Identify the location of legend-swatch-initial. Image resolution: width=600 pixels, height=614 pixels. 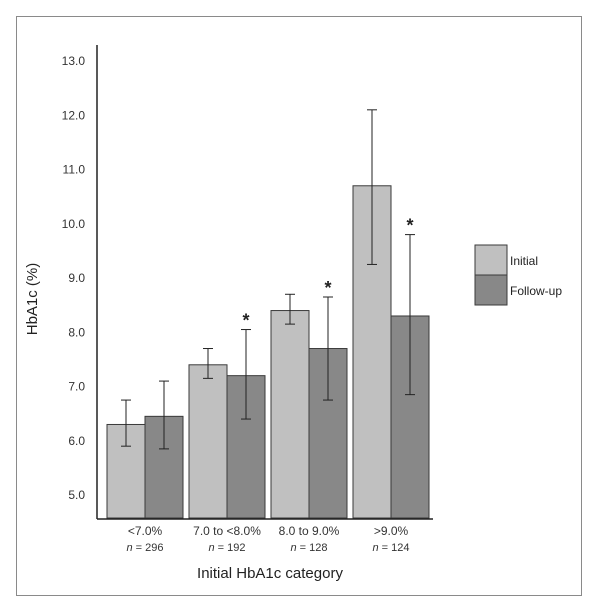
(491, 260).